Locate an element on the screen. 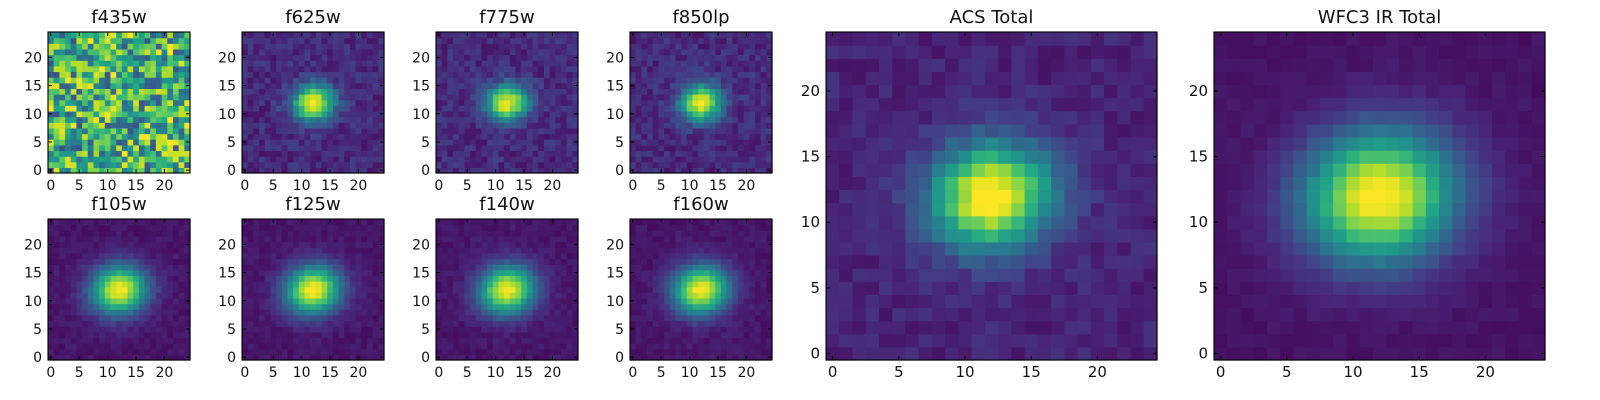 This screenshot has height=400, width=1600. plot-frame is located at coordinates (507, 102).